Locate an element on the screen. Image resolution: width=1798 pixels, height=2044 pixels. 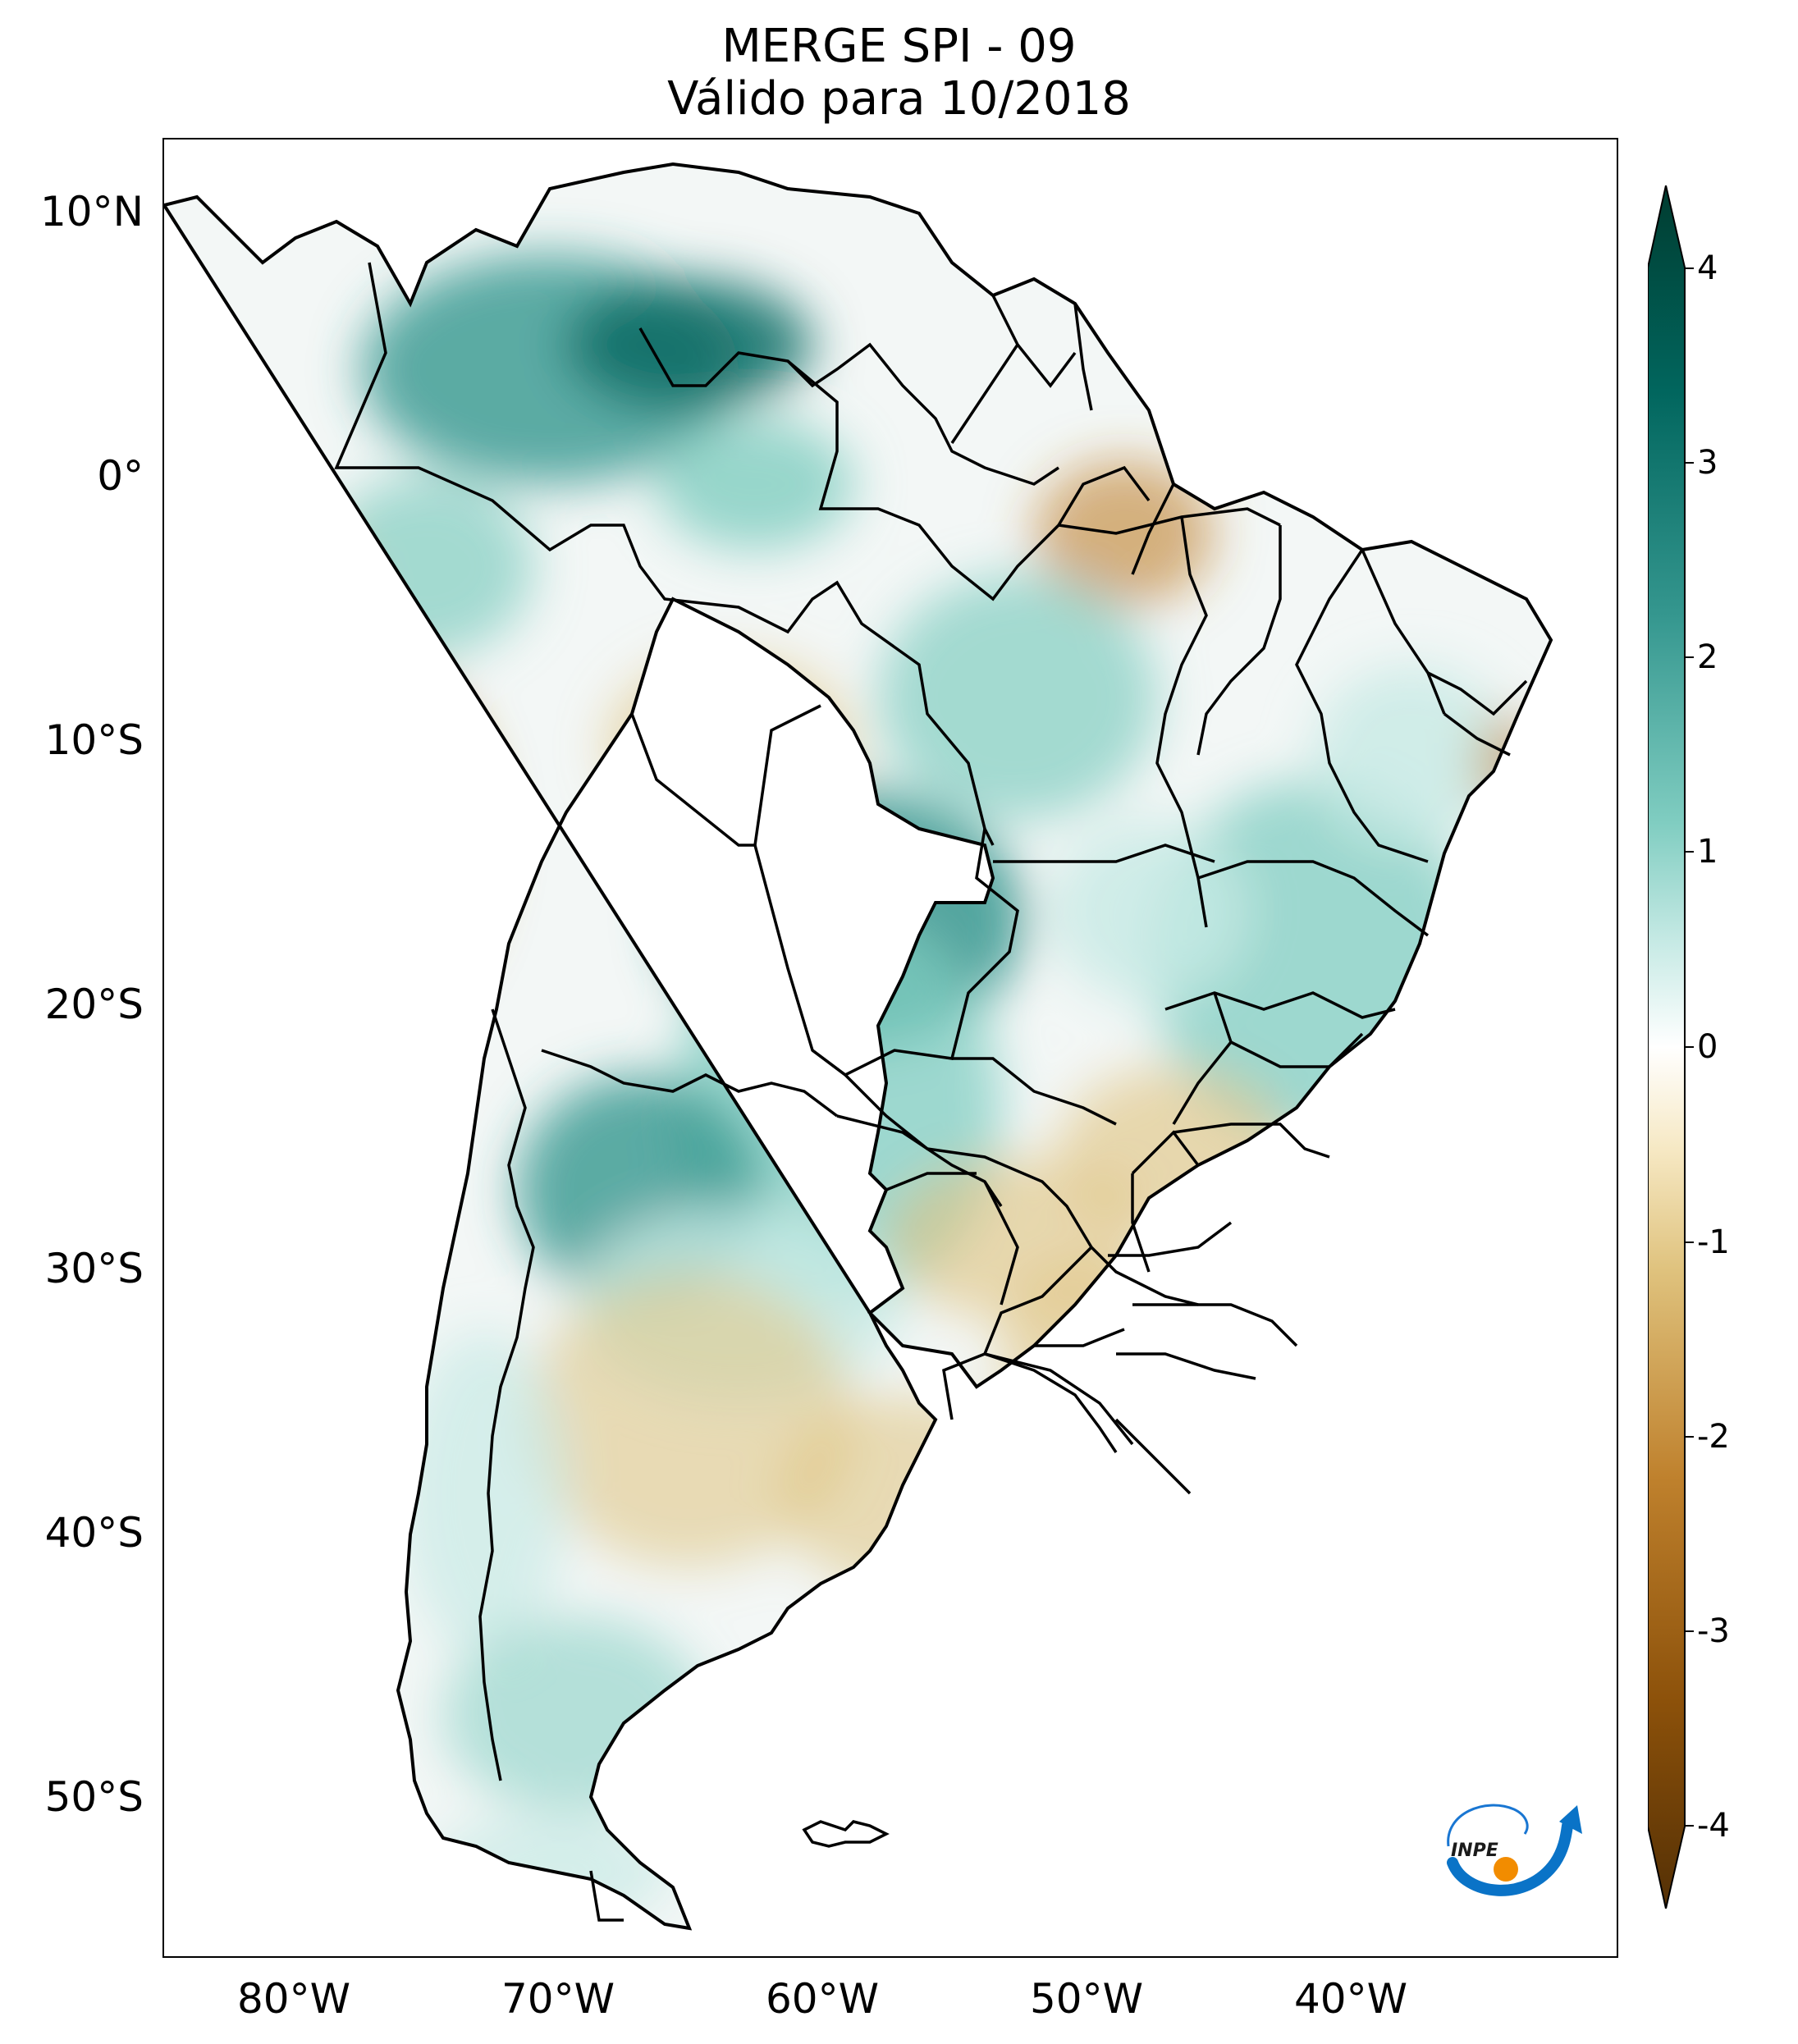
colorbar-gradient is located at coordinates (1667, 1047).